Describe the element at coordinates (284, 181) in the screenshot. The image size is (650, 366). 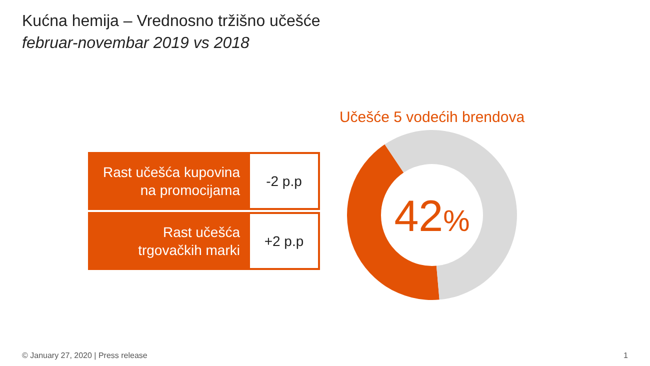
I see `text: -2 p.p` at that location.